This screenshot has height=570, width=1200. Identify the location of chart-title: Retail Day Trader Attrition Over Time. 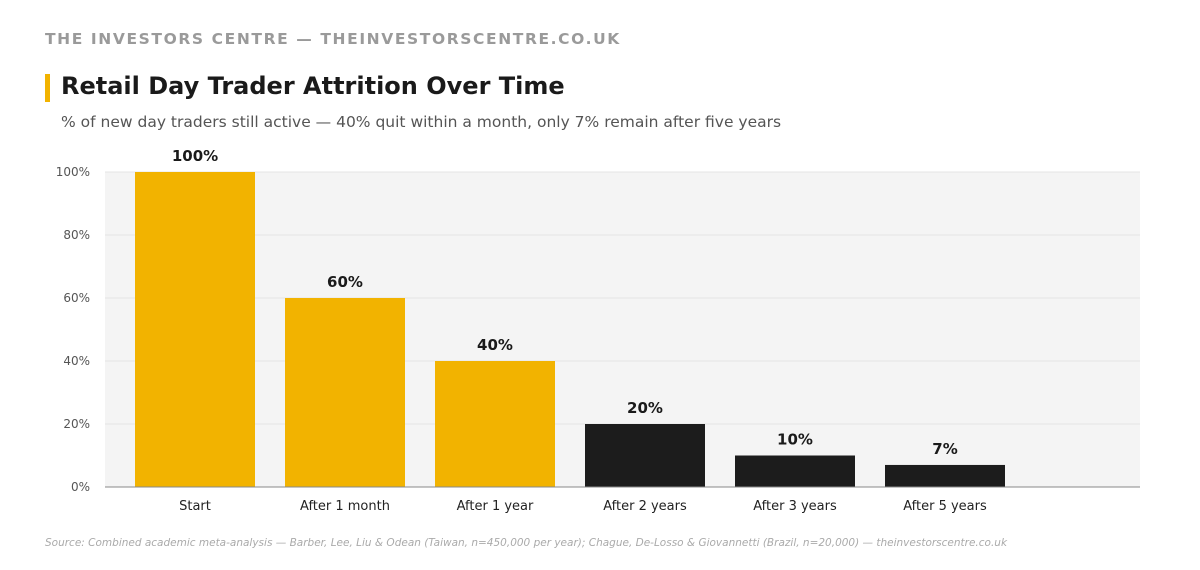
(313, 86).